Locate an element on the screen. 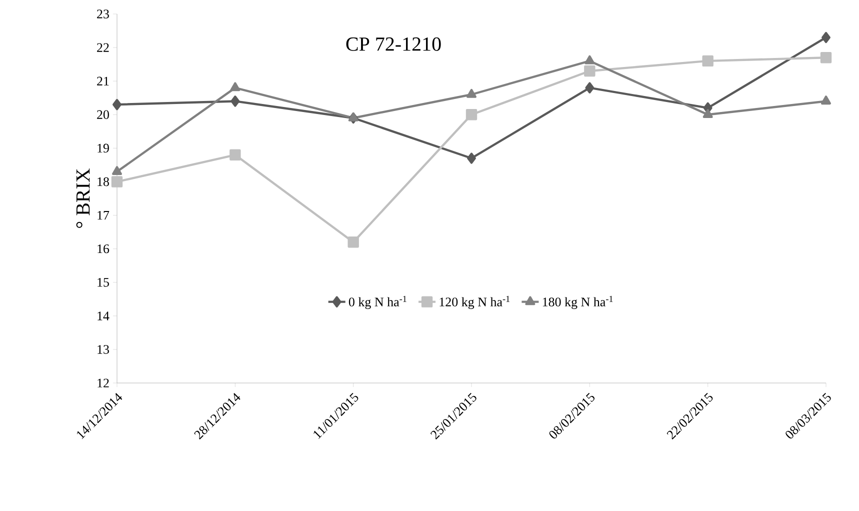 This screenshot has width=859, height=511. y-tick-label: 13 is located at coordinates (103, 349).